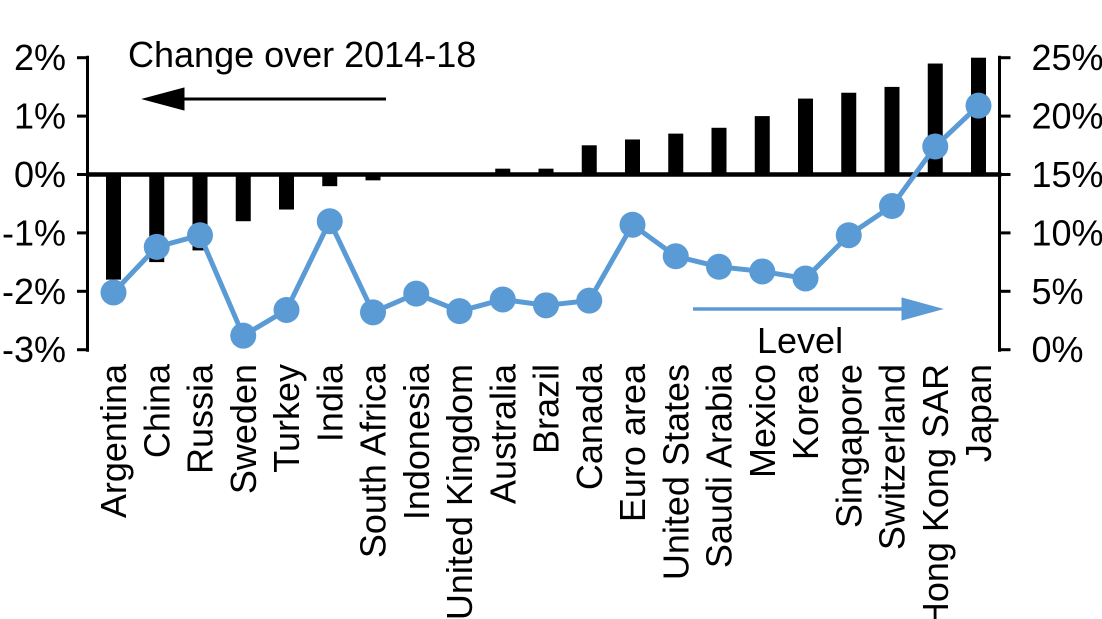 This screenshot has height=619, width=1102. I want to click on level-marker-turkey, so click(286, 309).